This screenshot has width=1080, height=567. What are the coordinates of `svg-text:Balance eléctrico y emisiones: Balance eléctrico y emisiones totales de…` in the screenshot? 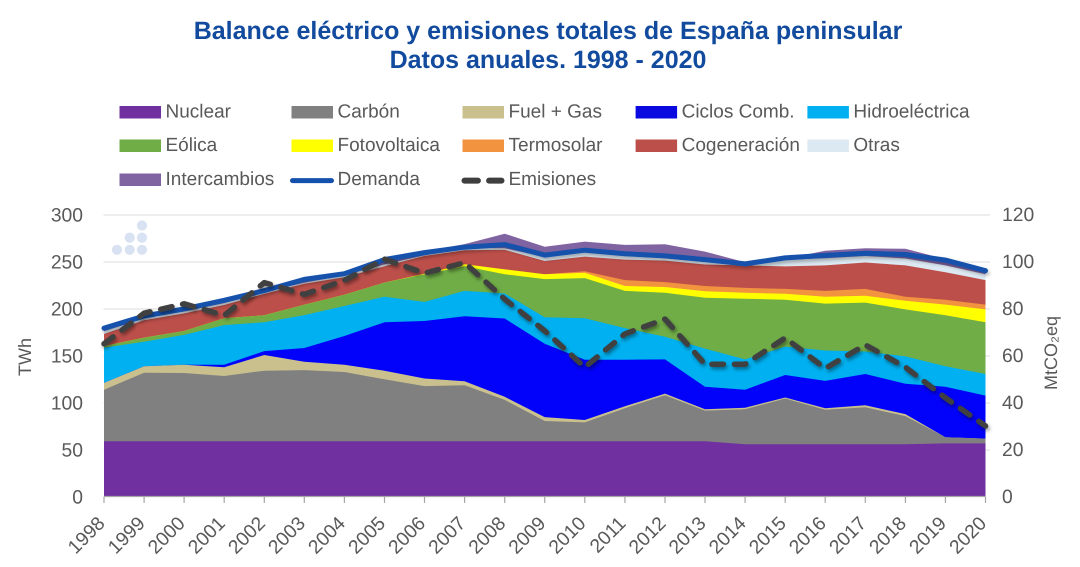 It's located at (548, 31).